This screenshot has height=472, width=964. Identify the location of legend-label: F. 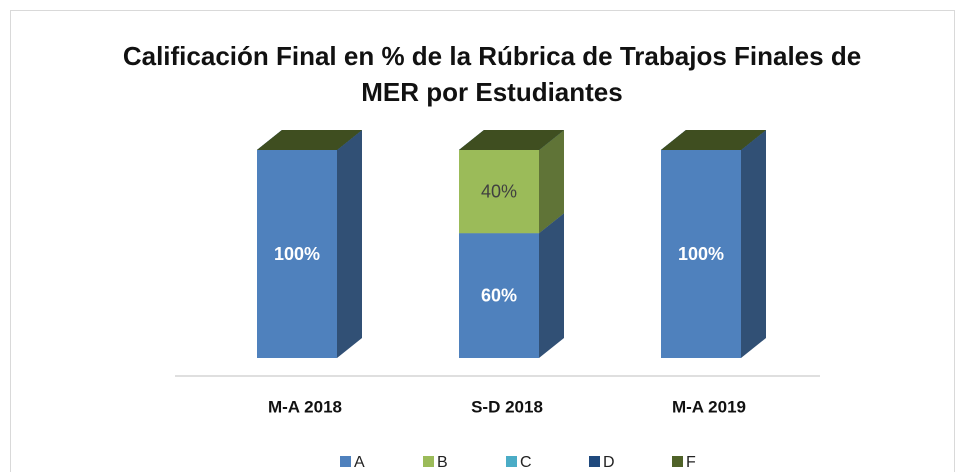
(691, 462).